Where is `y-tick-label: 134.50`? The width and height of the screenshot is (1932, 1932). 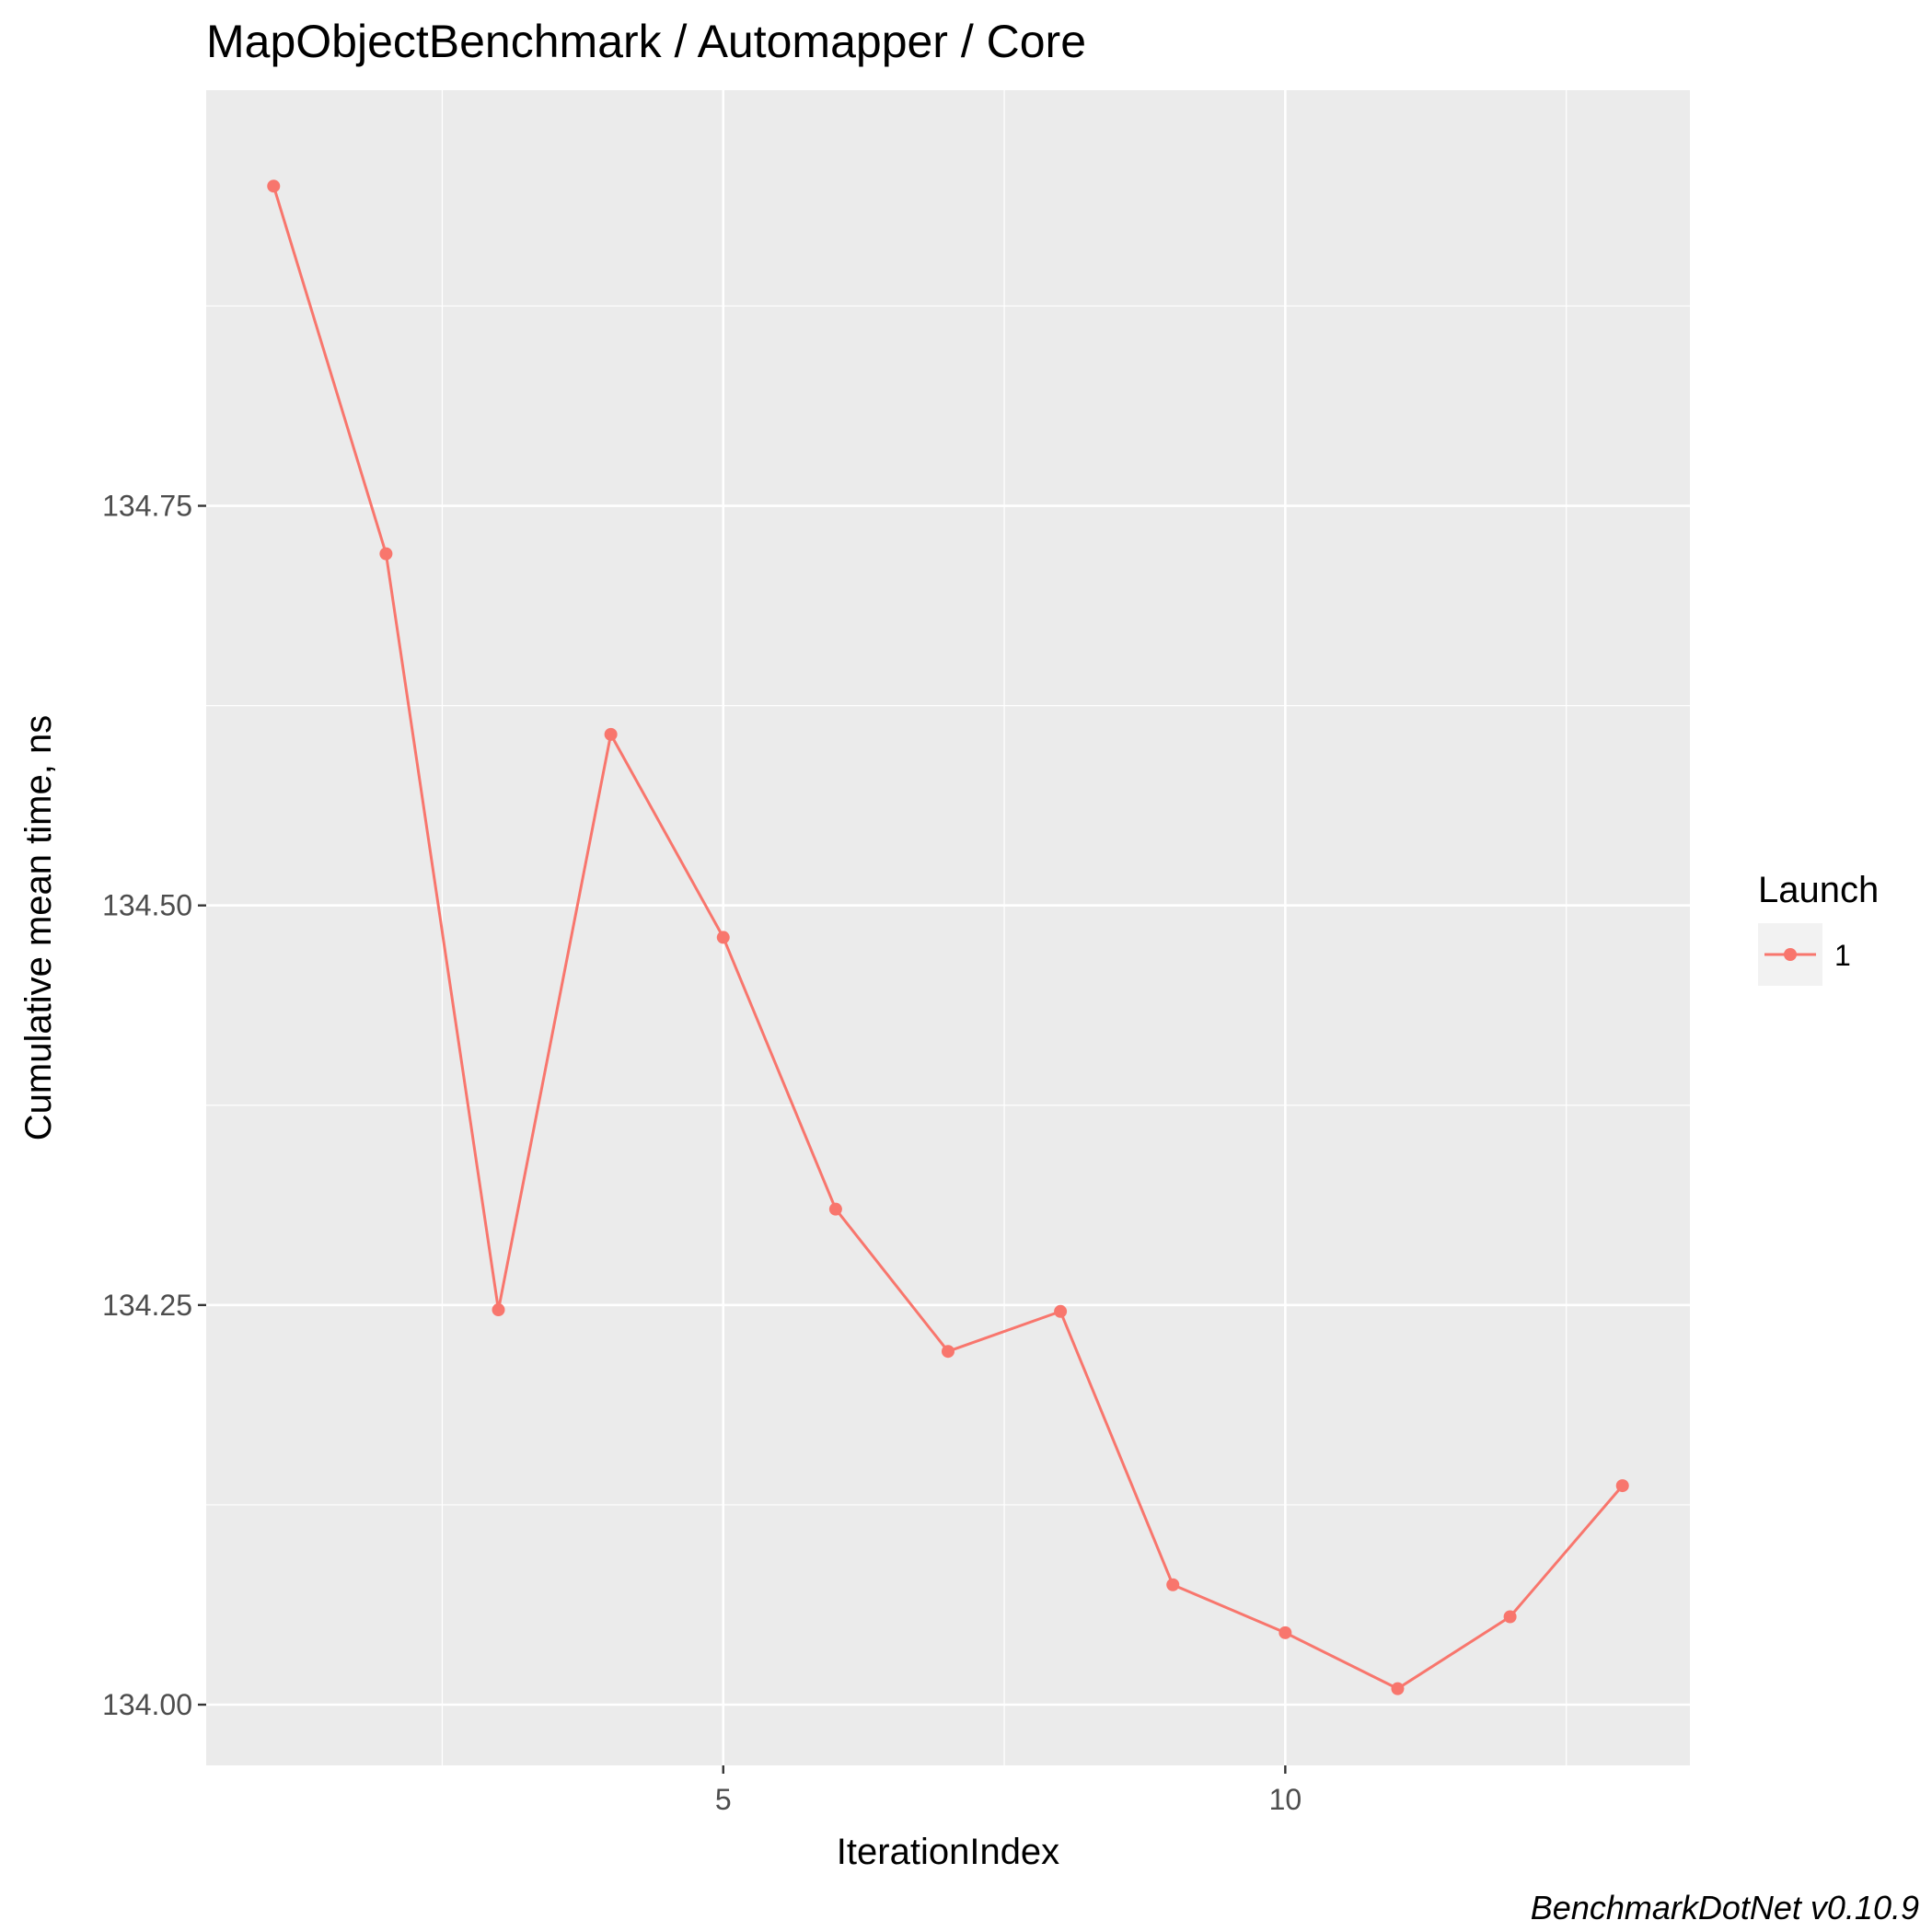 y-tick-label: 134.50 is located at coordinates (147, 906).